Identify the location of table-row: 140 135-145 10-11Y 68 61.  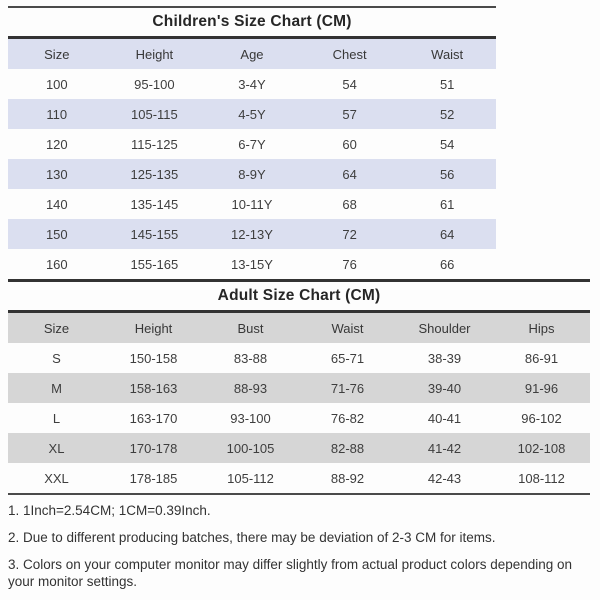
(252, 204).